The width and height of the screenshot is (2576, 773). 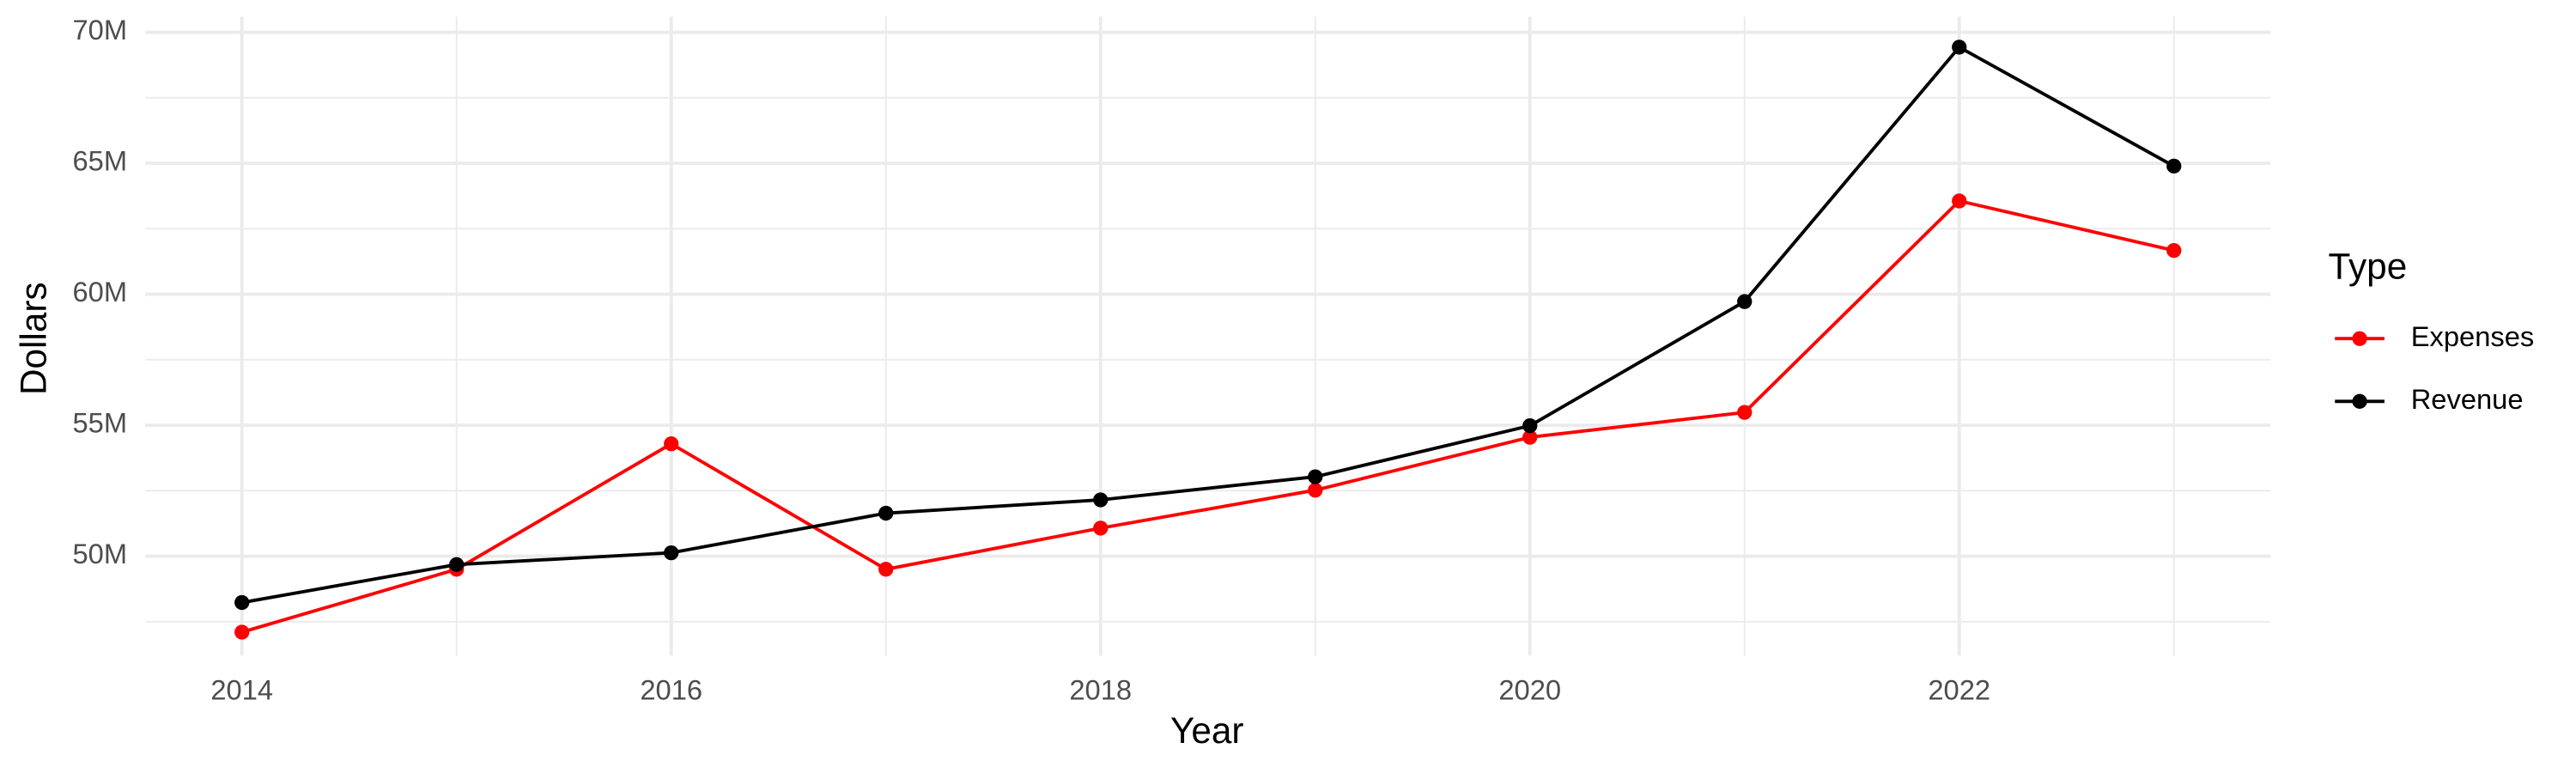 I want to click on y-tick-label: 55M, so click(x=99, y=423).